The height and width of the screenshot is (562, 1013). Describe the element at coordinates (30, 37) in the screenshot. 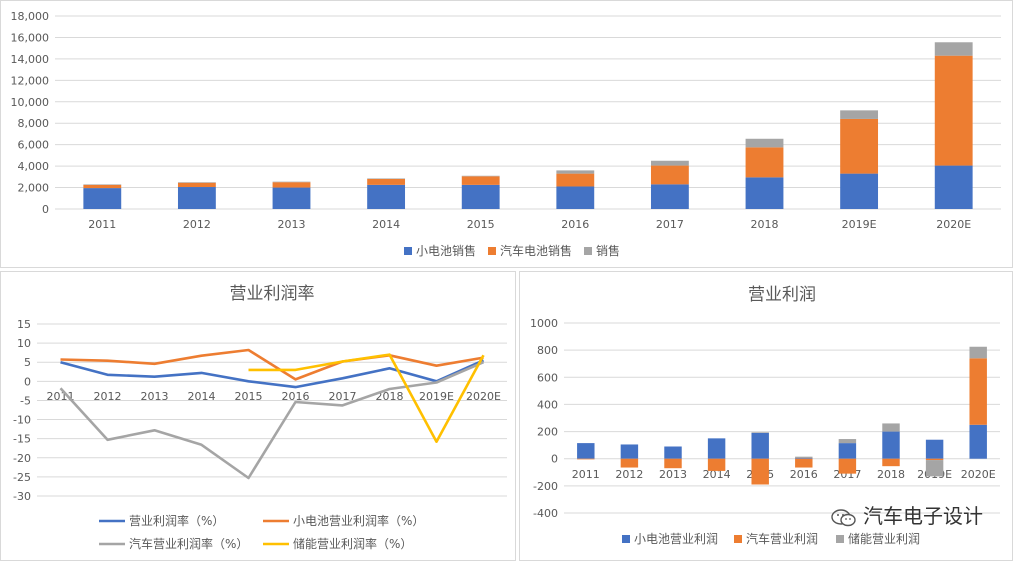

I see `y-tick-label: 16,000` at that location.